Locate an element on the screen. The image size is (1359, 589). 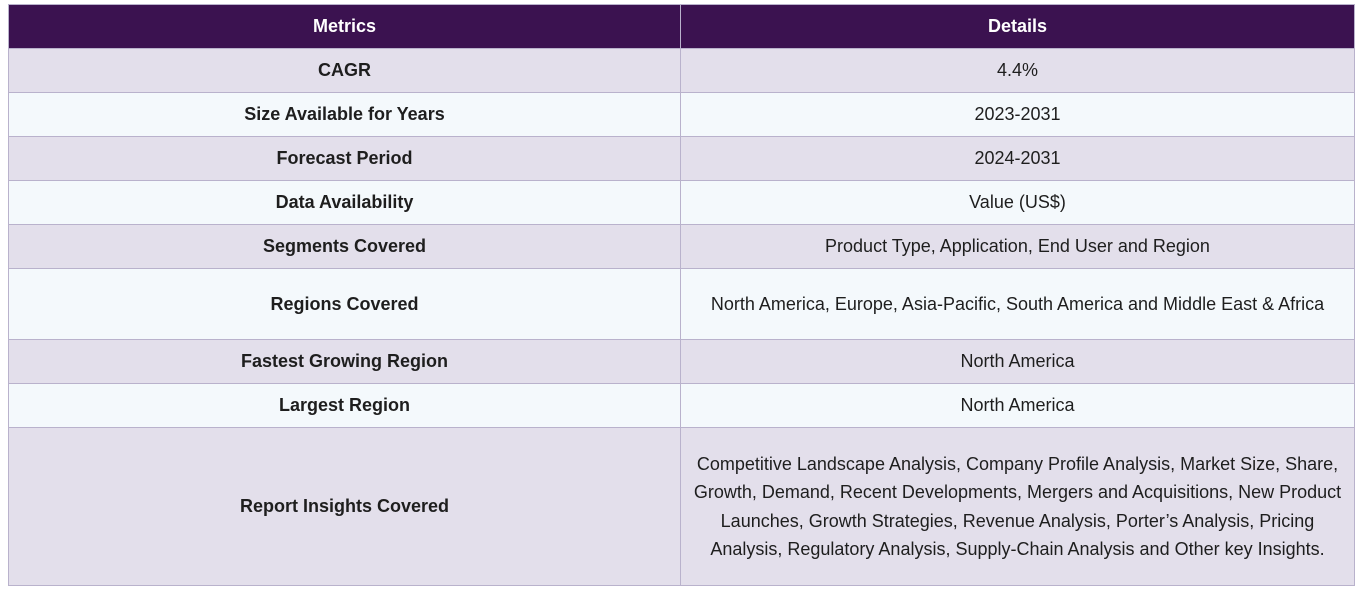
table-row: Largest Region North America is located at coordinates (681, 405).